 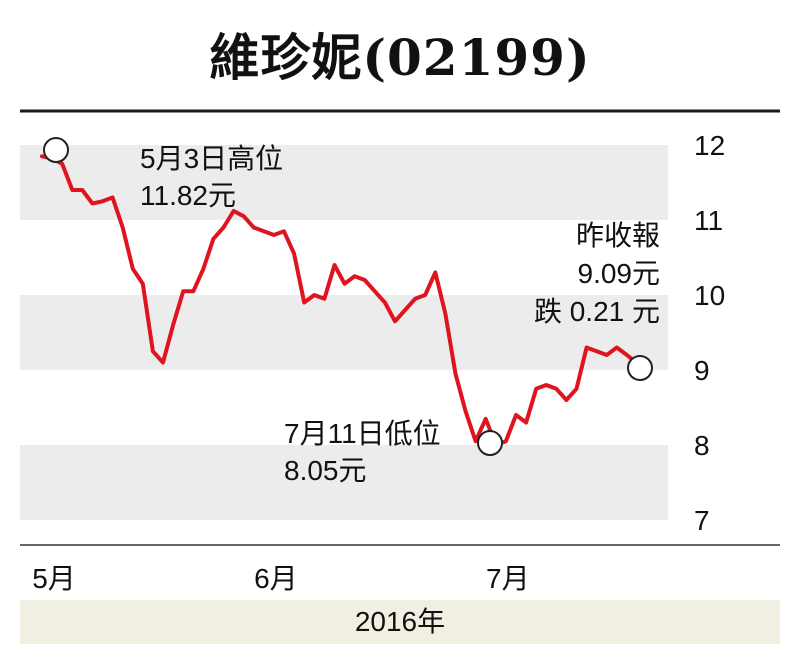 What do you see at coordinates (276, 578) in the screenshot?
I see `x-tick-label: 6月` at bounding box center [276, 578].